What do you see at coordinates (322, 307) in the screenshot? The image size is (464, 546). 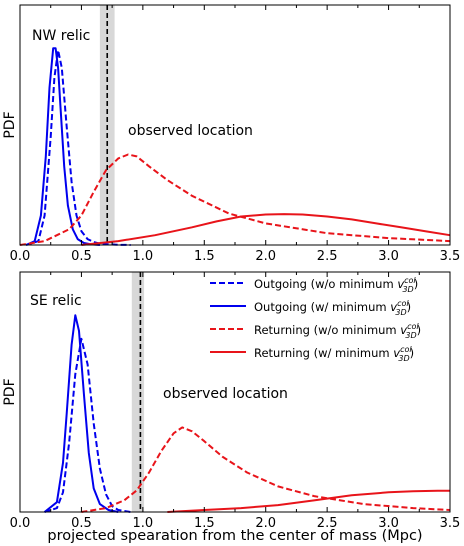 I see `legend-entry-text: Outgoing (w/ minimum` at bounding box center [322, 307].